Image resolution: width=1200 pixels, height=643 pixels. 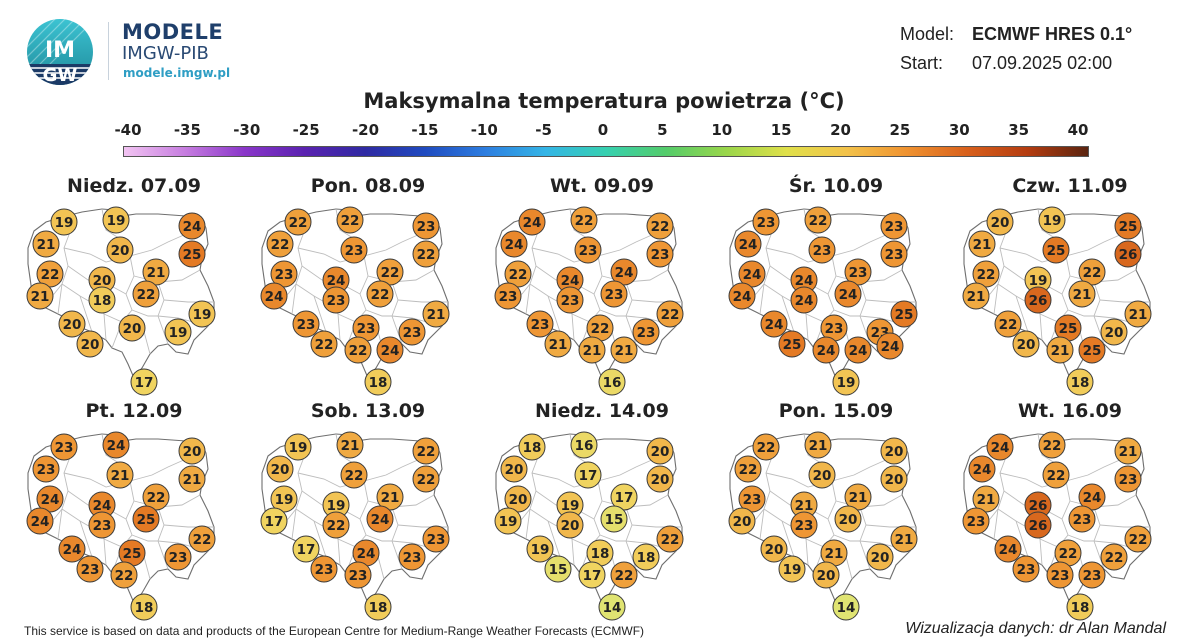 What do you see at coordinates (1069, 186) in the screenshot?
I see `day-title: Czw. 11.09` at bounding box center [1069, 186].